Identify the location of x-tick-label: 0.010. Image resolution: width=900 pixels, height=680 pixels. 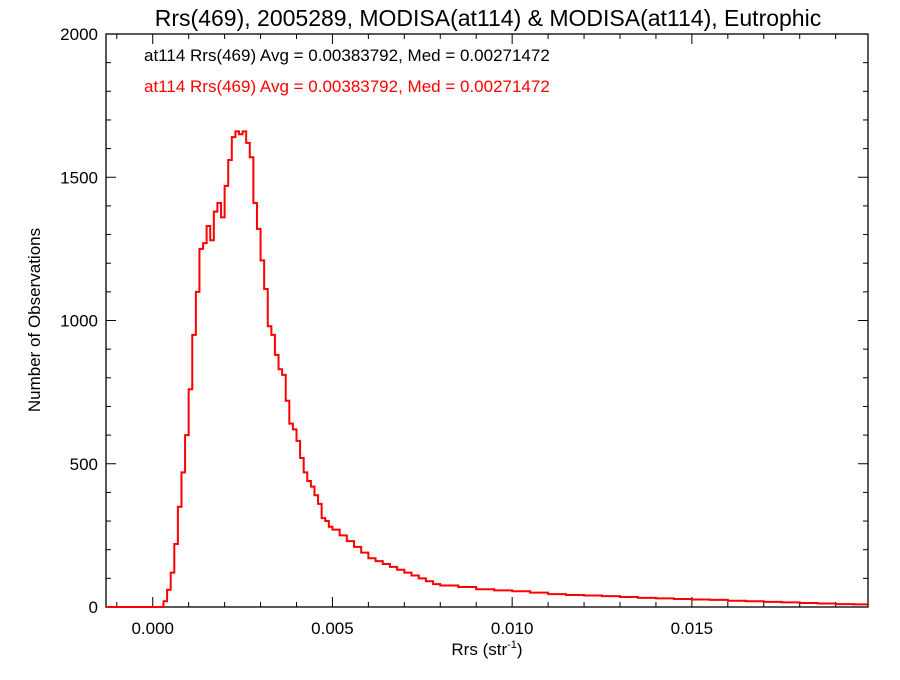
(512, 628).